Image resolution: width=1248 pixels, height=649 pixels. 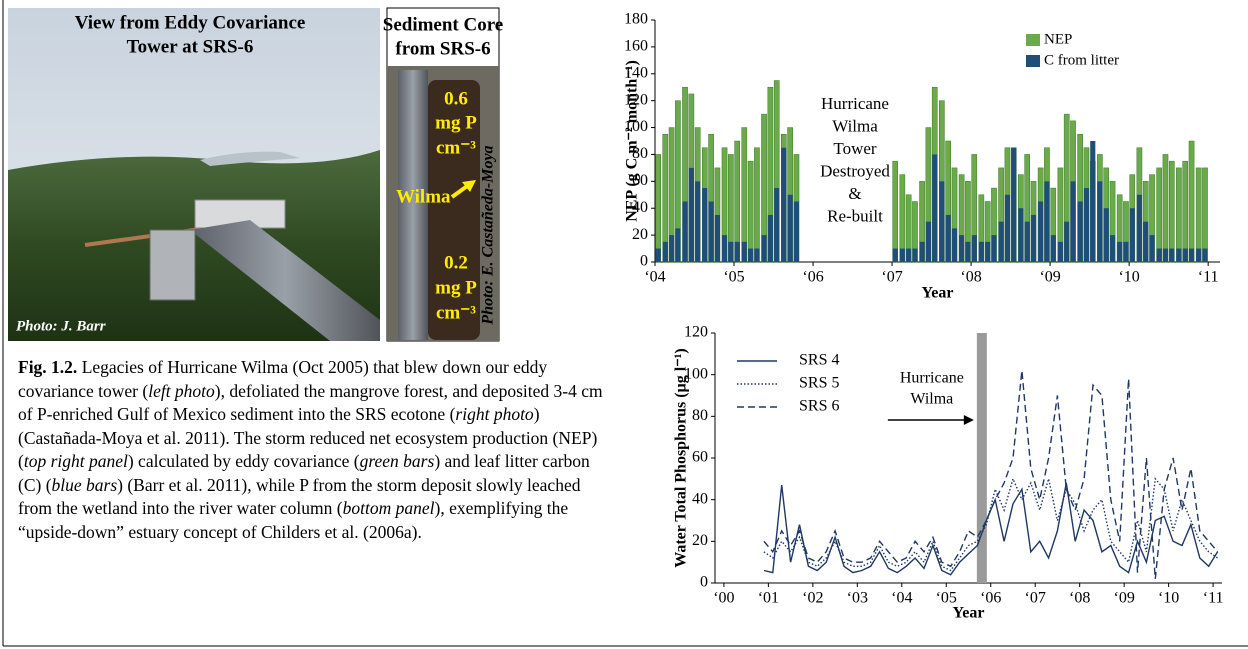 I want to click on caption-text: ) and leaf litter carbon (C) (, so click(x=304, y=473).